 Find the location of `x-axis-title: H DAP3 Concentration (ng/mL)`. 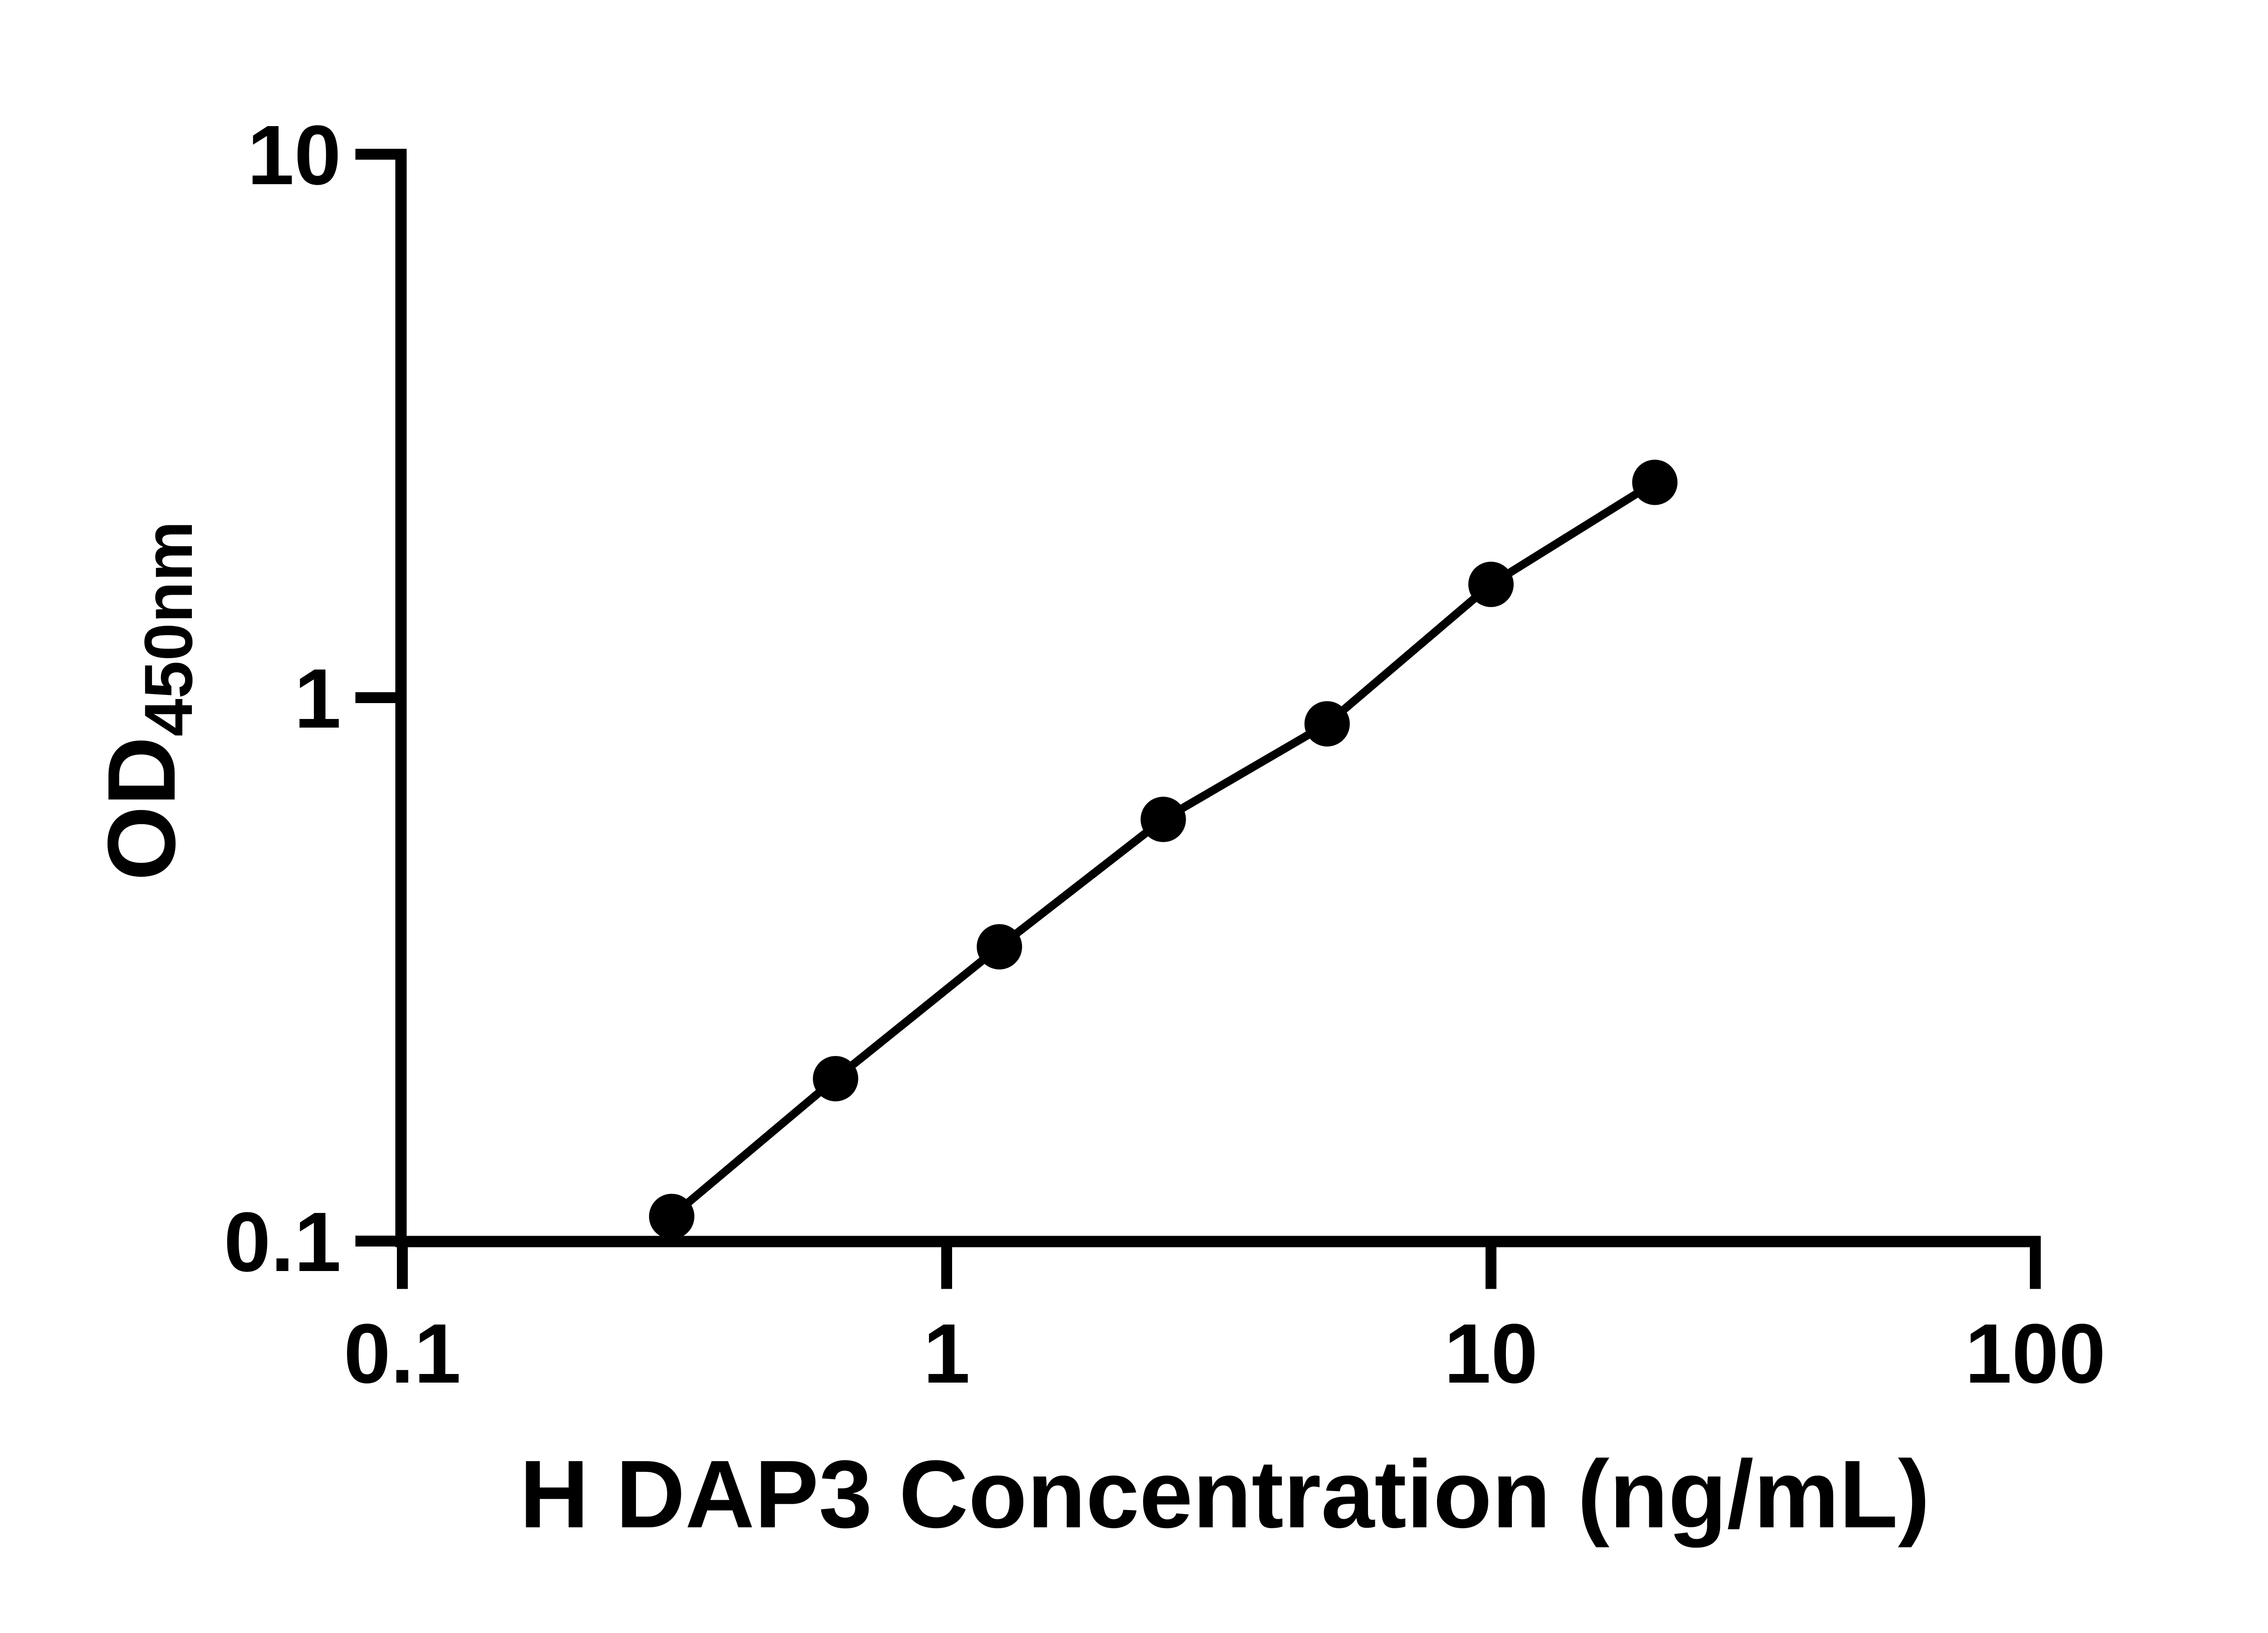

x-axis-title: H DAP3 Concentration (ng/mL) is located at coordinates (1224, 1494).